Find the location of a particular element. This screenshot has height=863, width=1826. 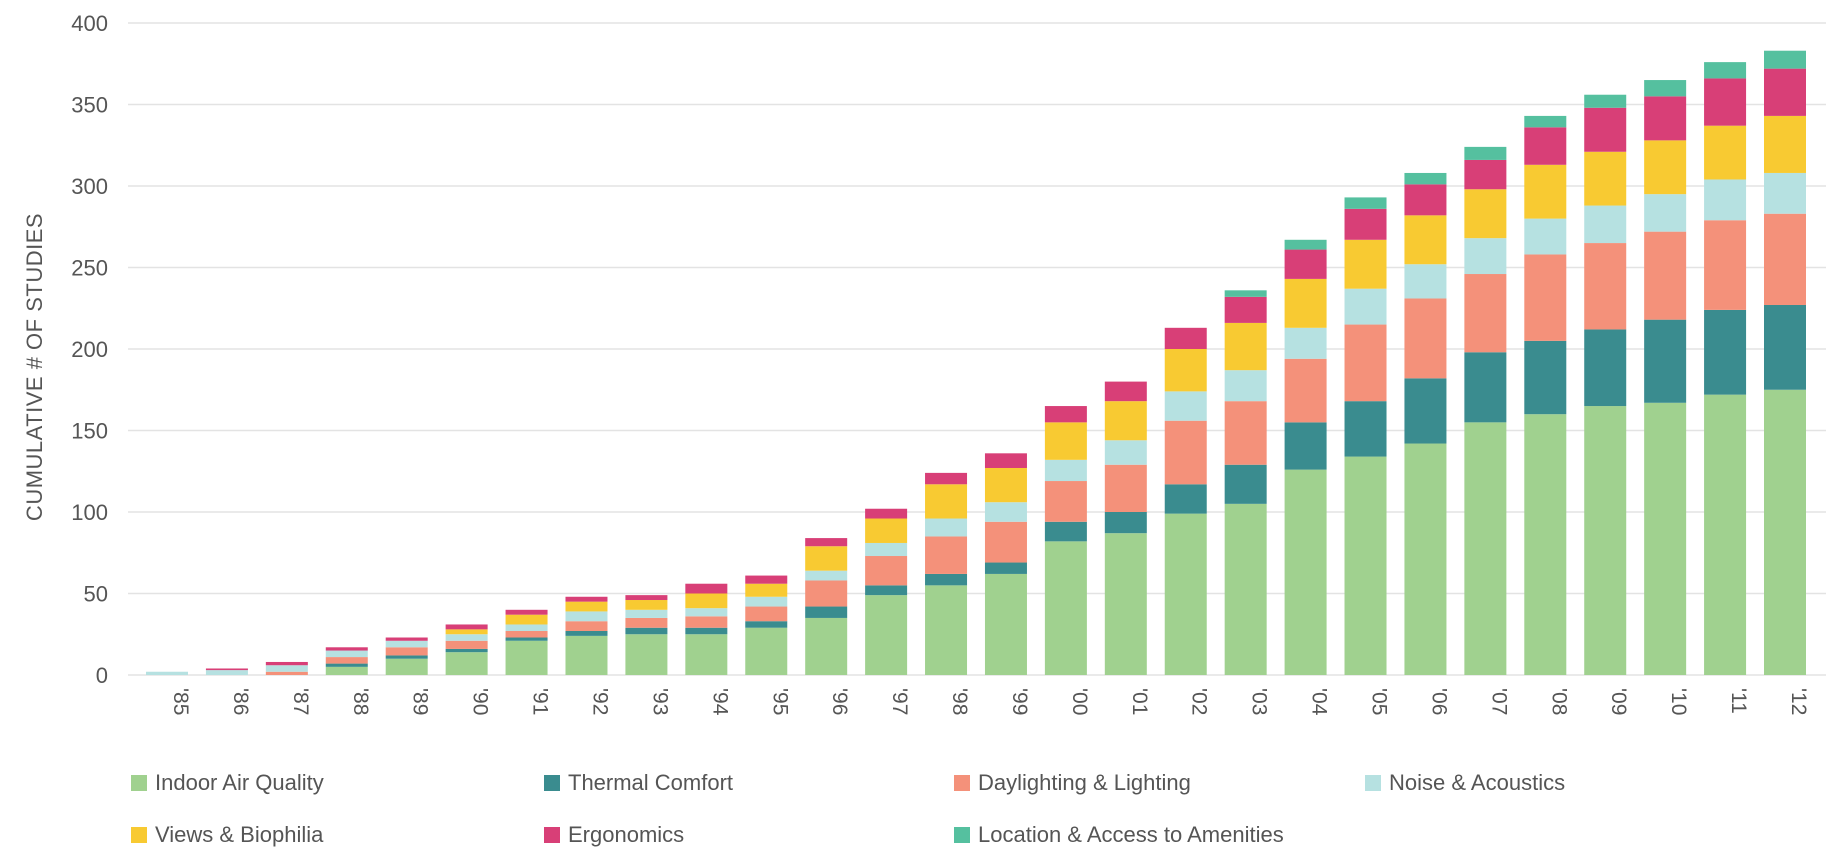

x-tick-label: '05 is located at coordinates (1379, 701).